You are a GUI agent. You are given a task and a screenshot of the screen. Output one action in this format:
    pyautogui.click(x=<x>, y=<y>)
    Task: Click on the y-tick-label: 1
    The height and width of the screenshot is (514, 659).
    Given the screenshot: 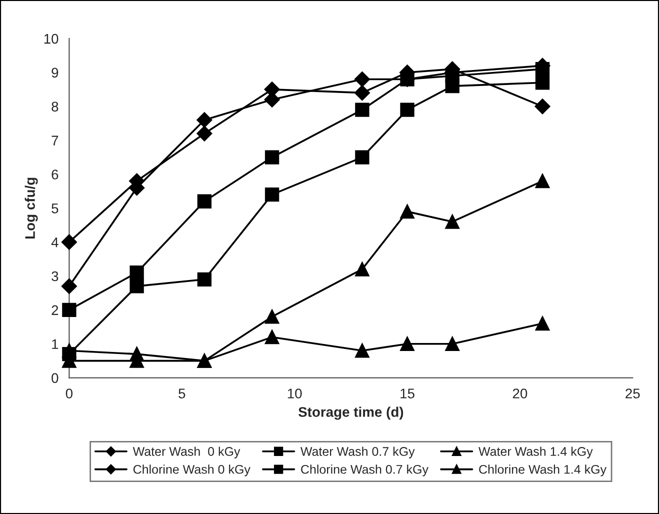 What is the action you would take?
    pyautogui.click(x=55, y=344)
    